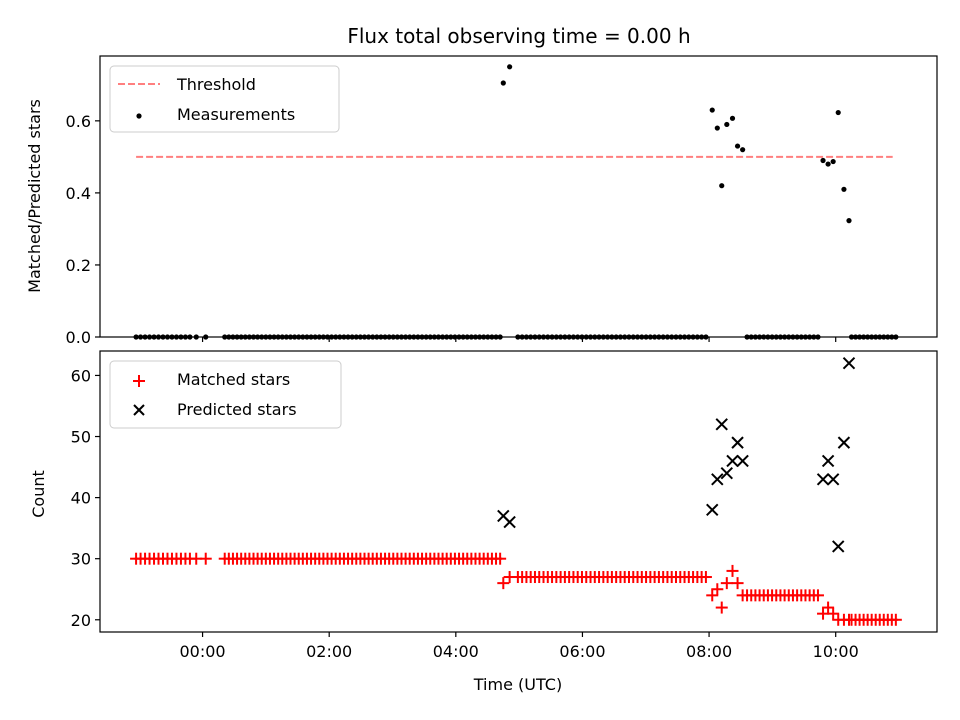 This screenshot has width=960, height=720. I want to click on top-legend: Threshold Measurements, so click(224, 99).